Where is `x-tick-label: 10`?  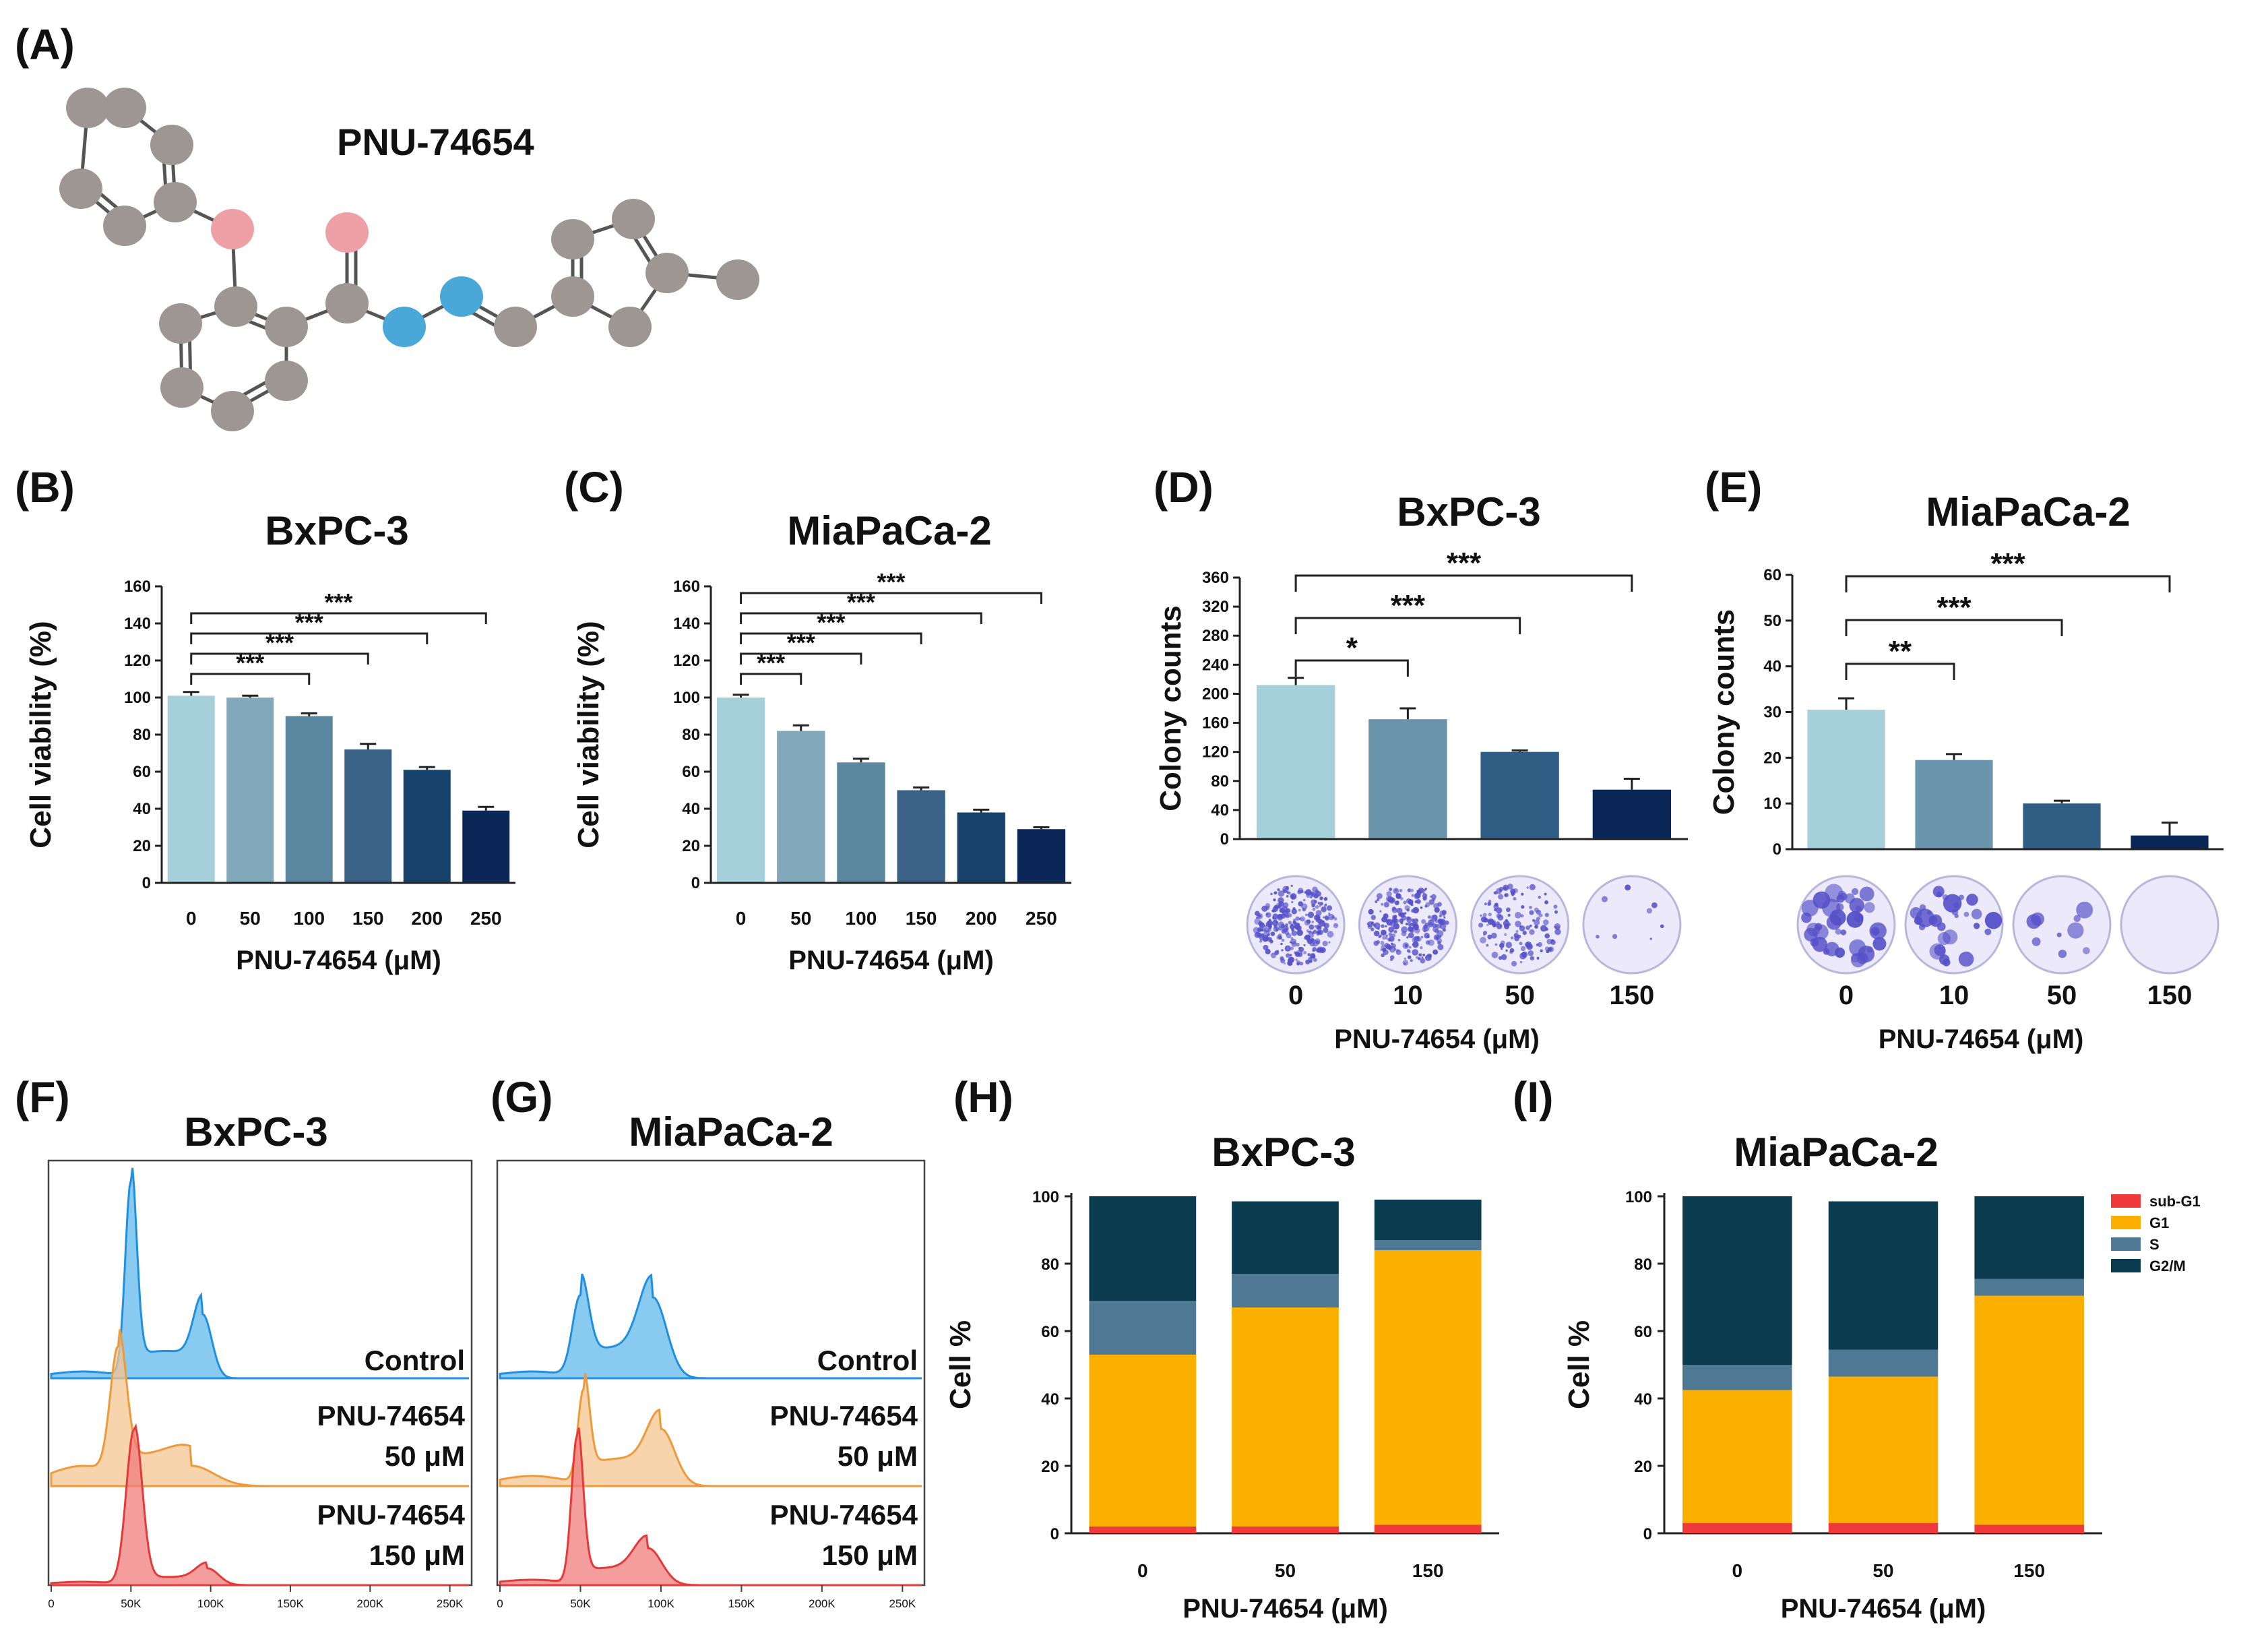
x-tick-label: 10 is located at coordinates (1954, 995).